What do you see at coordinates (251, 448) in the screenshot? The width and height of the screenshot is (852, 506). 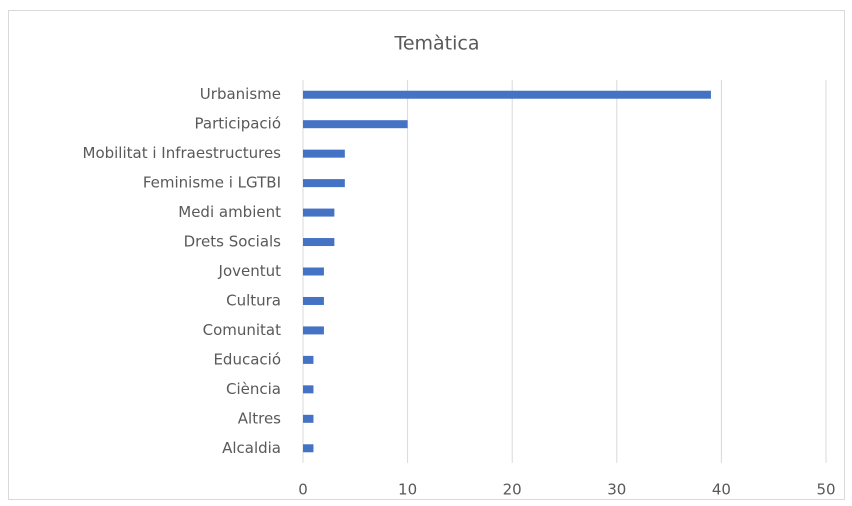 I see `y-tick-label: Alcaldia` at bounding box center [251, 448].